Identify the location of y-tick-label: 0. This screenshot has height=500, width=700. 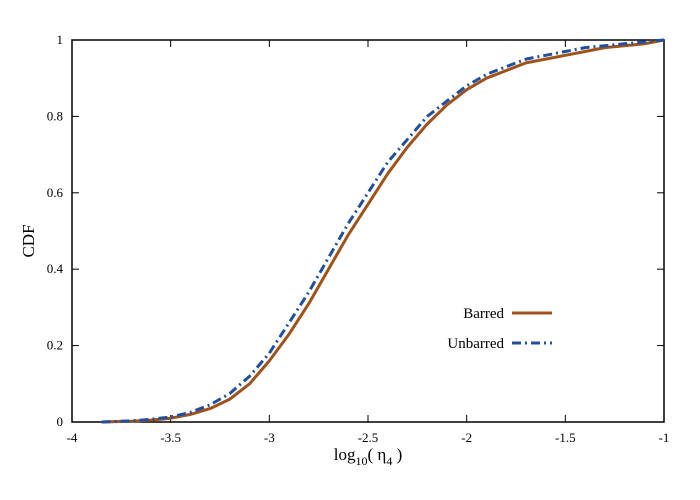
(60, 421).